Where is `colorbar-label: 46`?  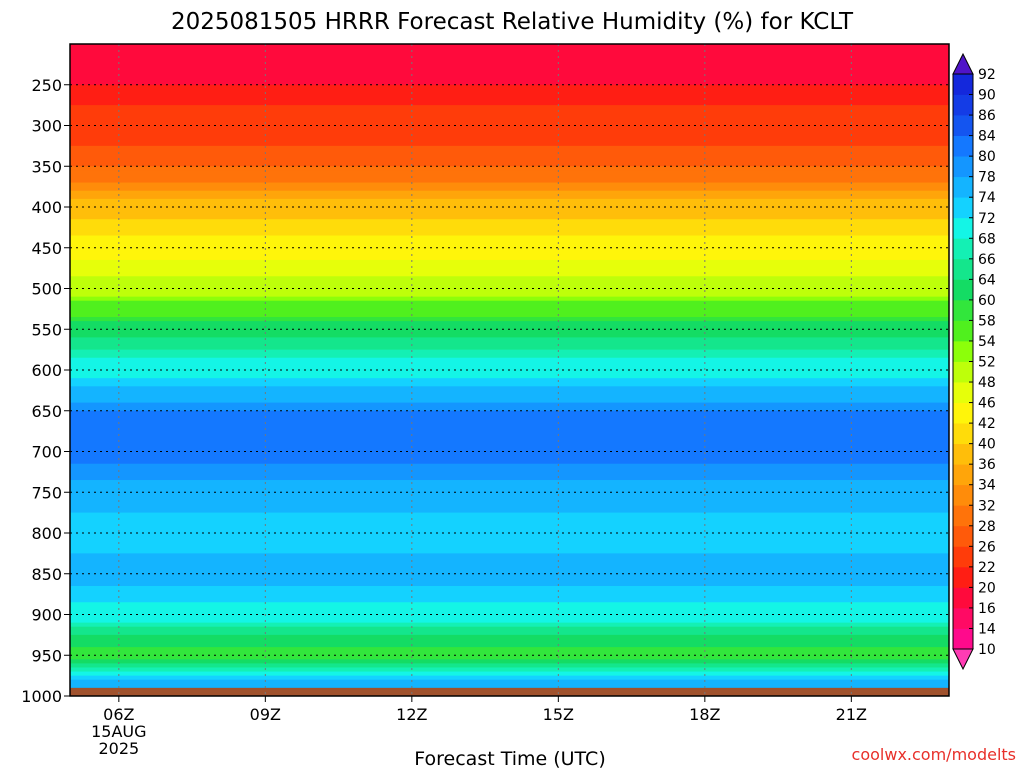 colorbar-label: 46 is located at coordinates (987, 404).